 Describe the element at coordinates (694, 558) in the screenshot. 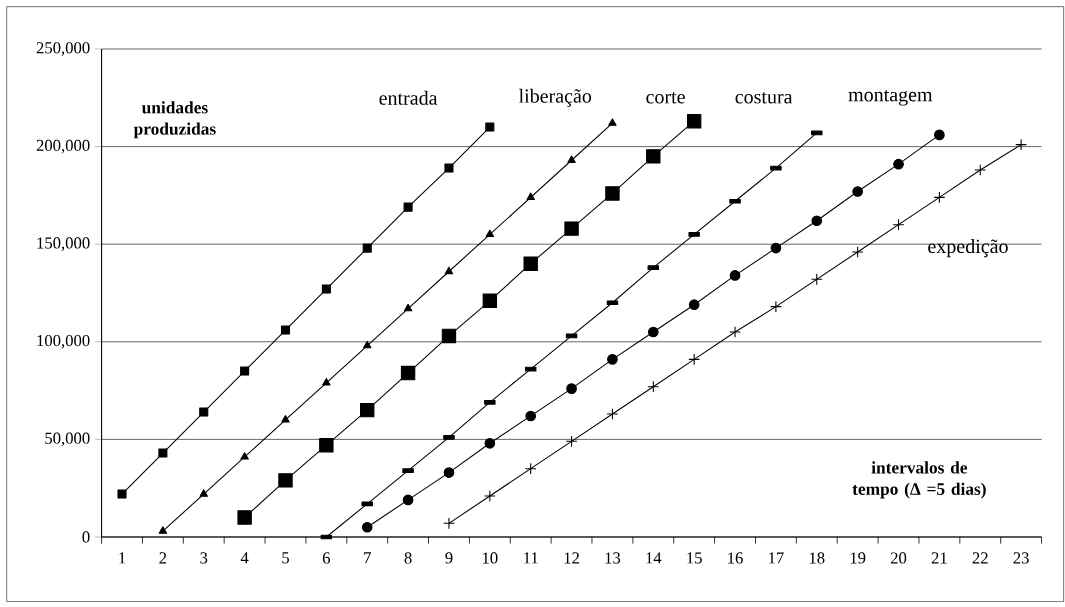

I see `x-tick-label: 15` at that location.